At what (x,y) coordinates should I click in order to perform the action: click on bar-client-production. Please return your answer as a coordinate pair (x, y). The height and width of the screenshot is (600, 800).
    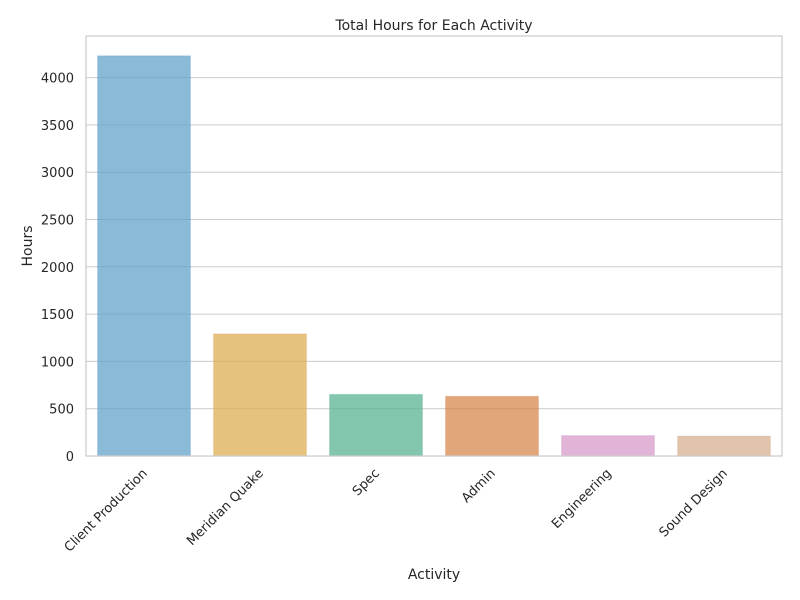
    Looking at the image, I should click on (144, 256).